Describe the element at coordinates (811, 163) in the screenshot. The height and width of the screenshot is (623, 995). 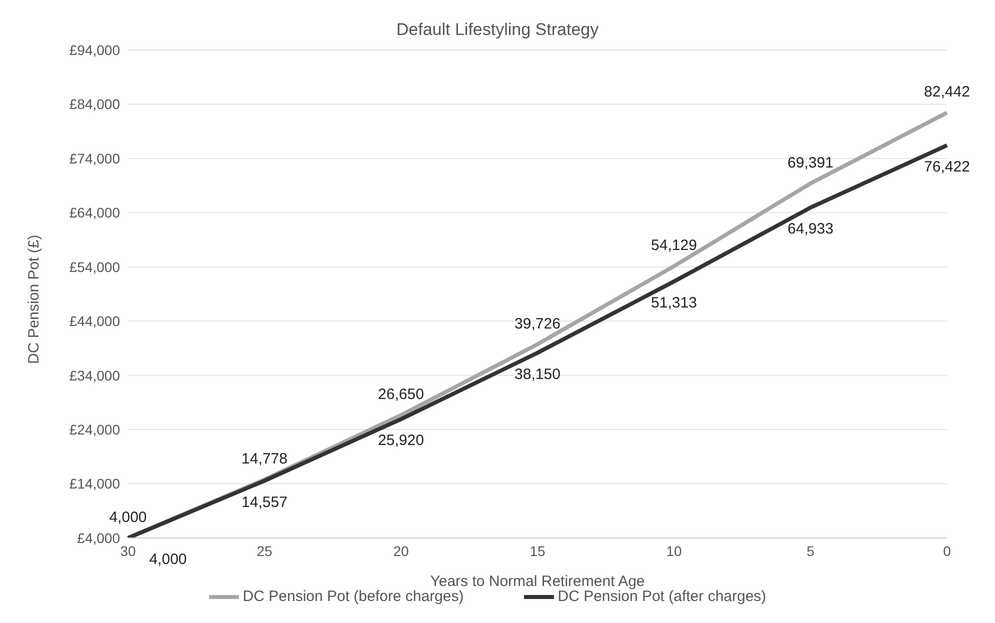
I see `data-label: 69,391` at that location.